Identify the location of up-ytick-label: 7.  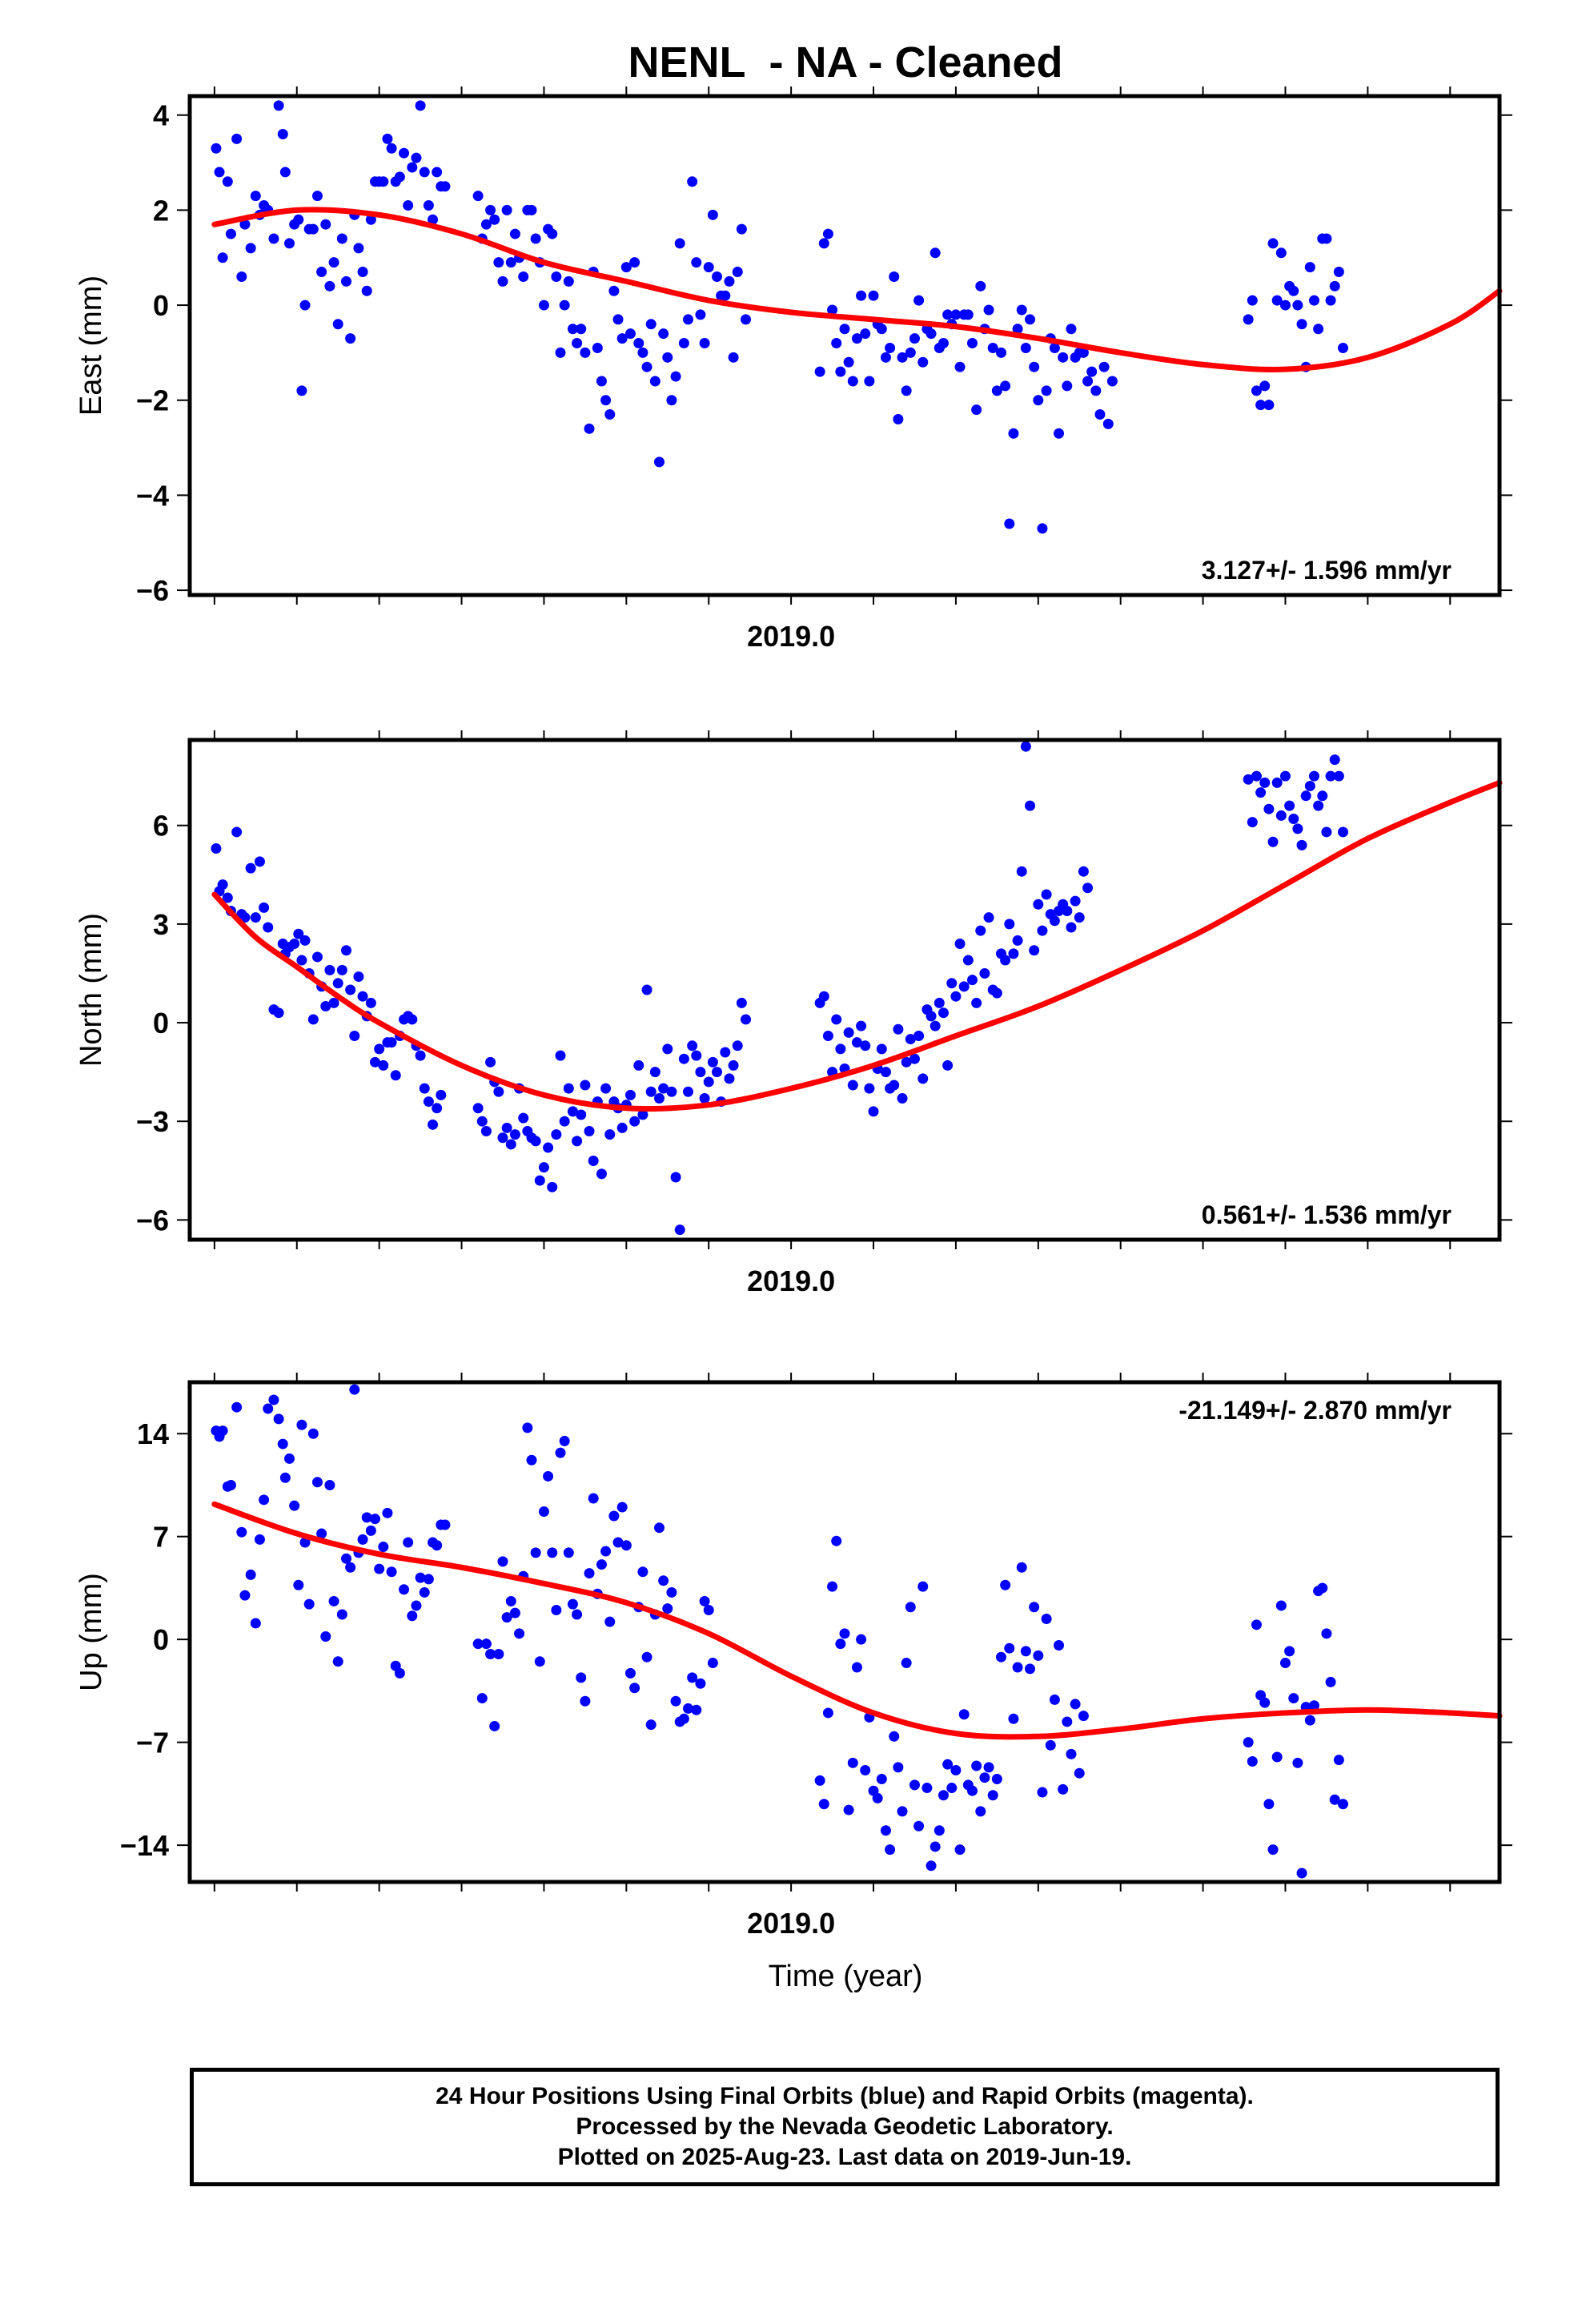
(161, 1537).